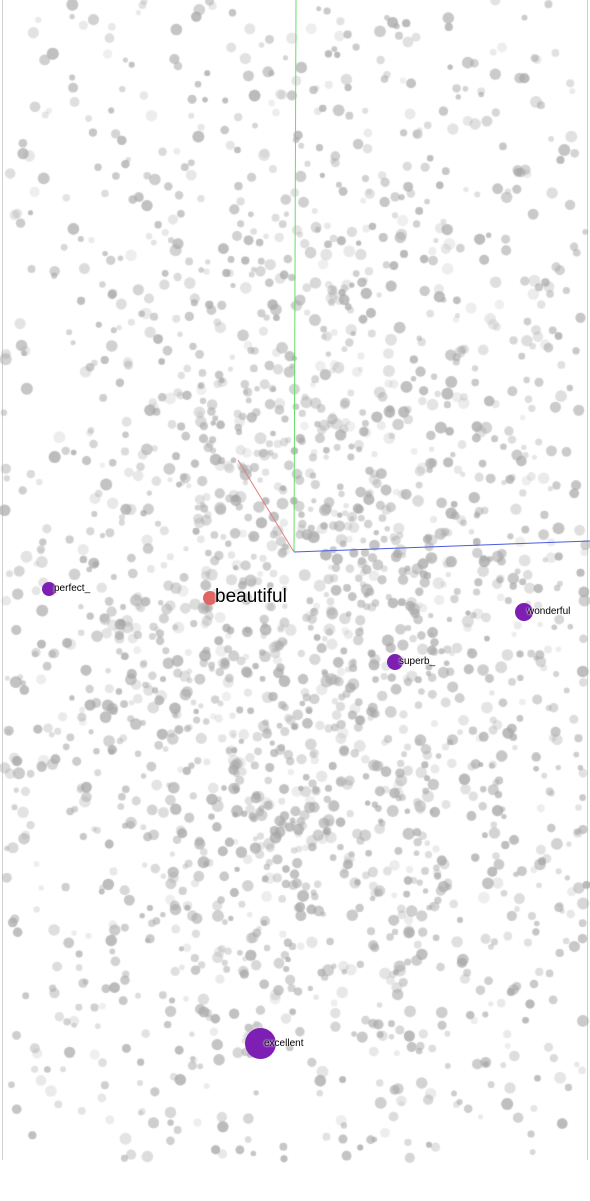  Describe the element at coordinates (284, 1043) in the screenshot. I see `neighbor-label-excellent: excellent` at that location.